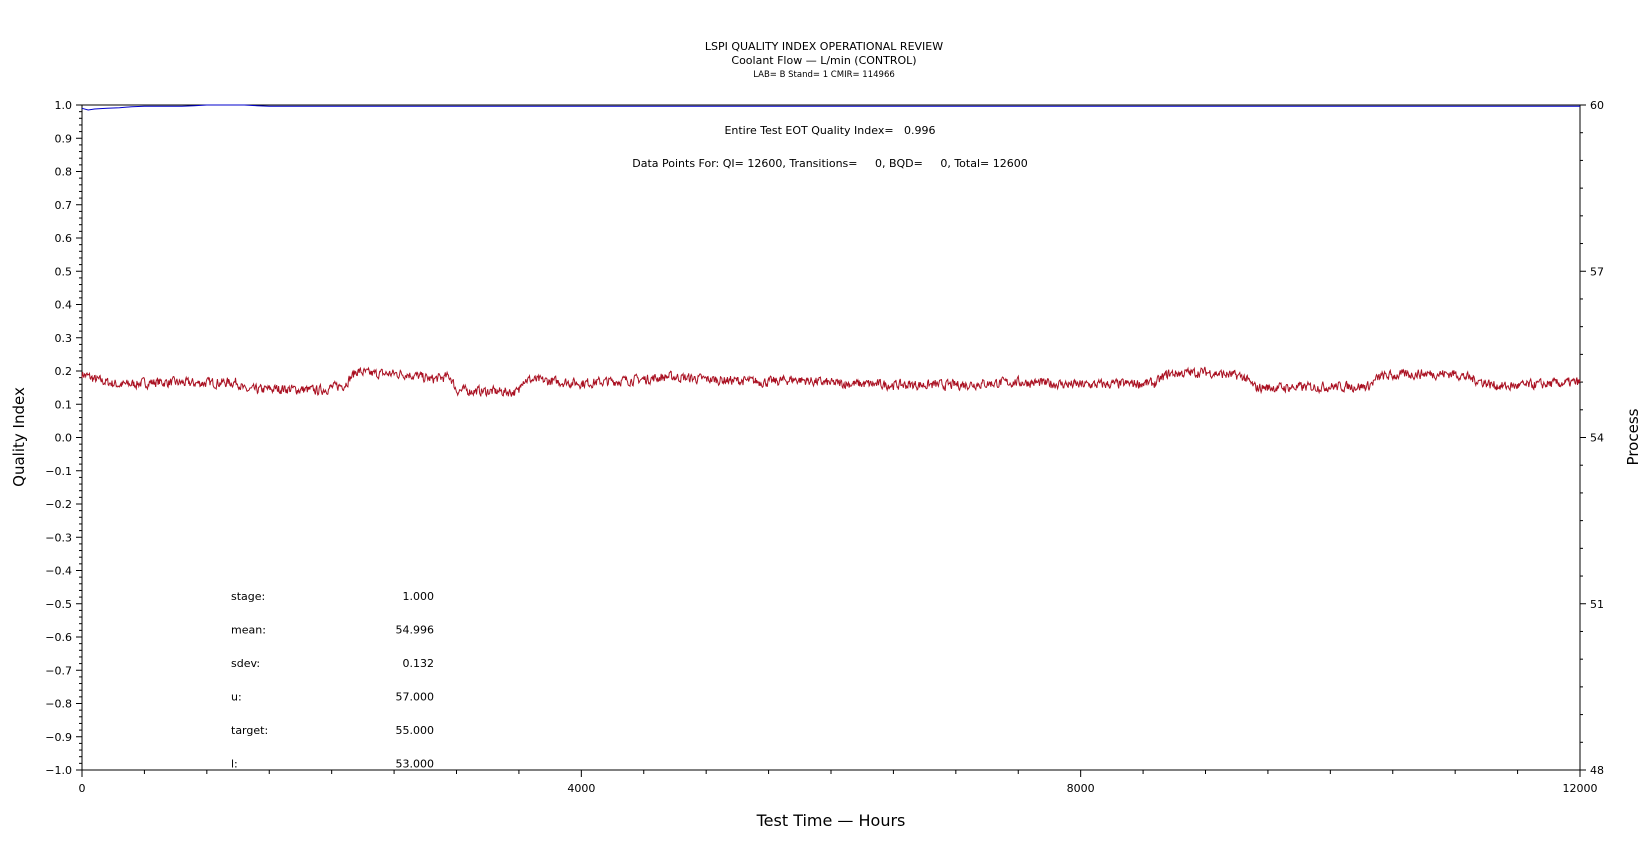 The image size is (1648, 845). Describe the element at coordinates (64, 338) in the screenshot. I see `y-left-tick-label: 0.3` at that location.